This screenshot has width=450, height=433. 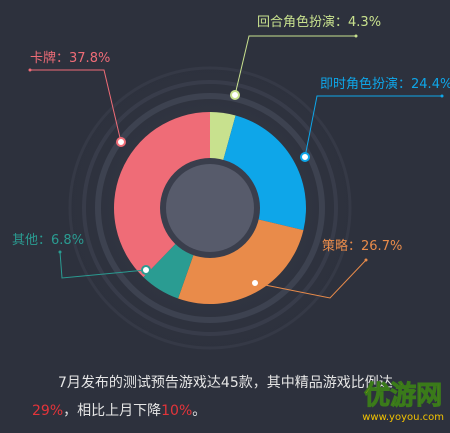 What do you see at coordinates (296, 22) in the screenshot?
I see `category-name: 回合角色扮演` at bounding box center [296, 22].